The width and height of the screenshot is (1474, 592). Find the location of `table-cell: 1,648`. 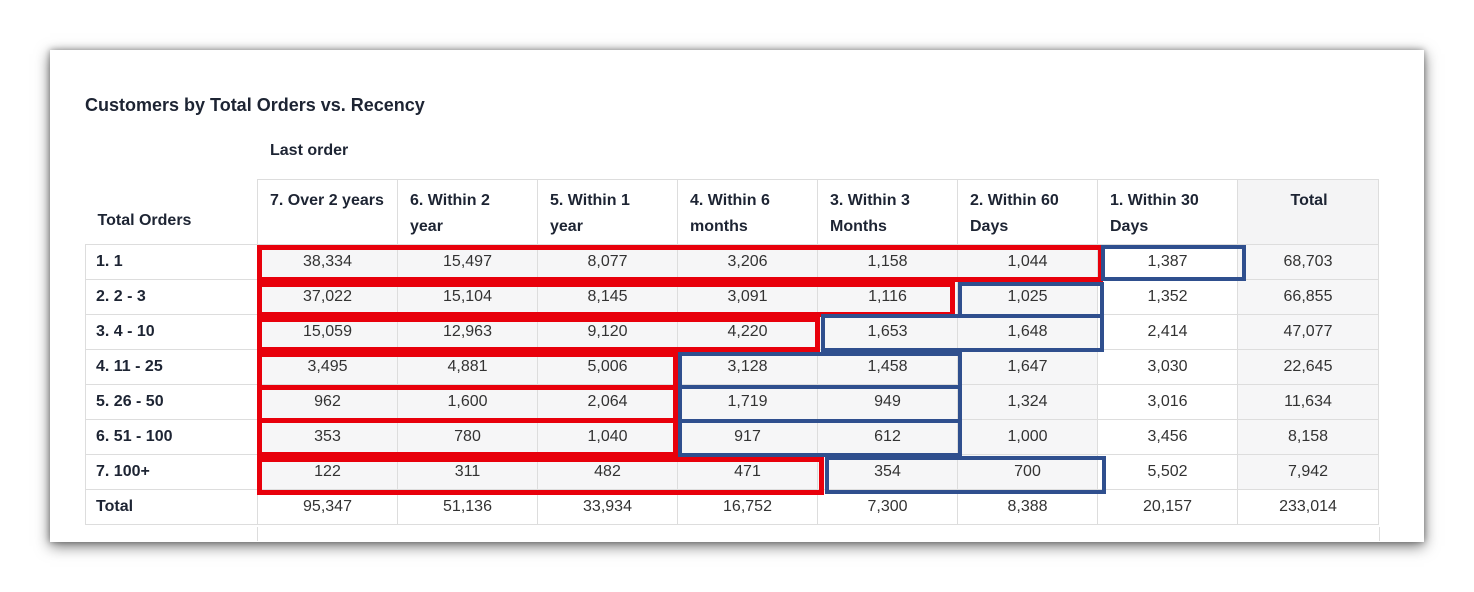

table-cell: 1,648 is located at coordinates (1027, 332).